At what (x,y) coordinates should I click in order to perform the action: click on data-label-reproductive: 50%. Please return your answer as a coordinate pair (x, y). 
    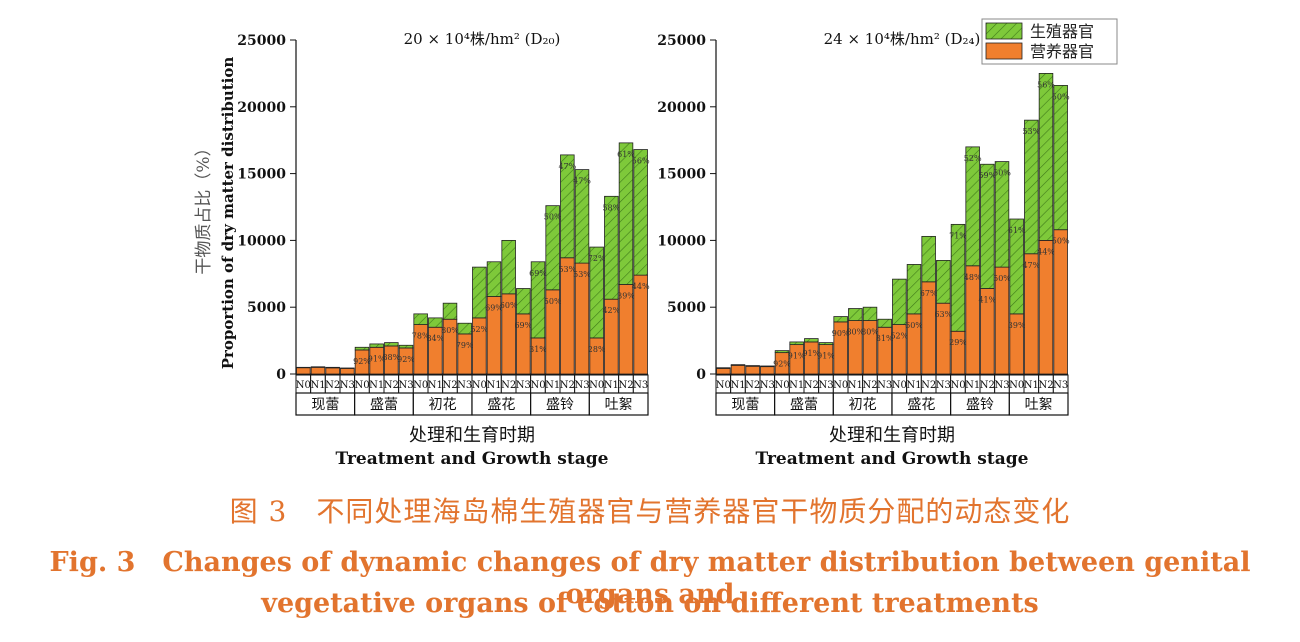
    Looking at the image, I should click on (1061, 96).